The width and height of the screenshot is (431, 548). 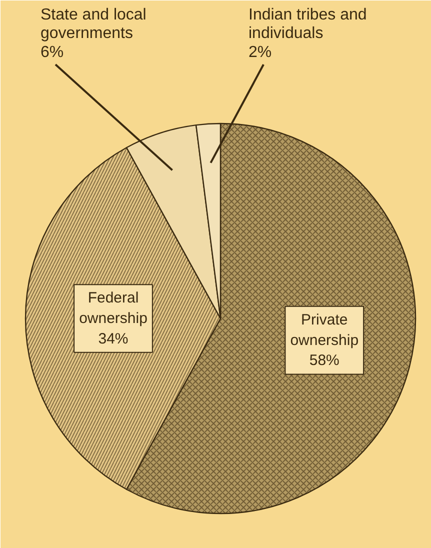 I want to click on slice-label: State and local governments, so click(x=93, y=24).